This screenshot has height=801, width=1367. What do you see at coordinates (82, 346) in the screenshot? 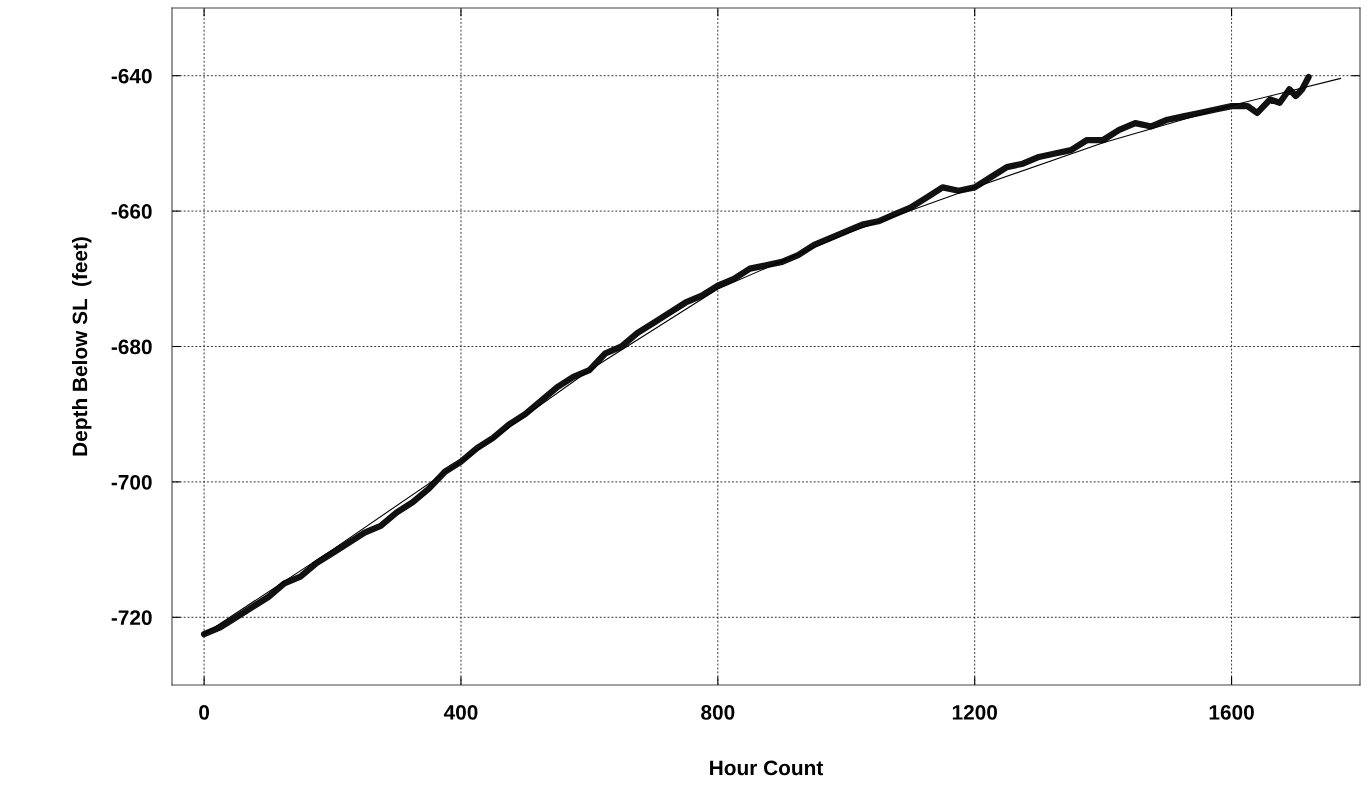
I see `y-axis-title: Depth Below SL (feet)` at bounding box center [82, 346].